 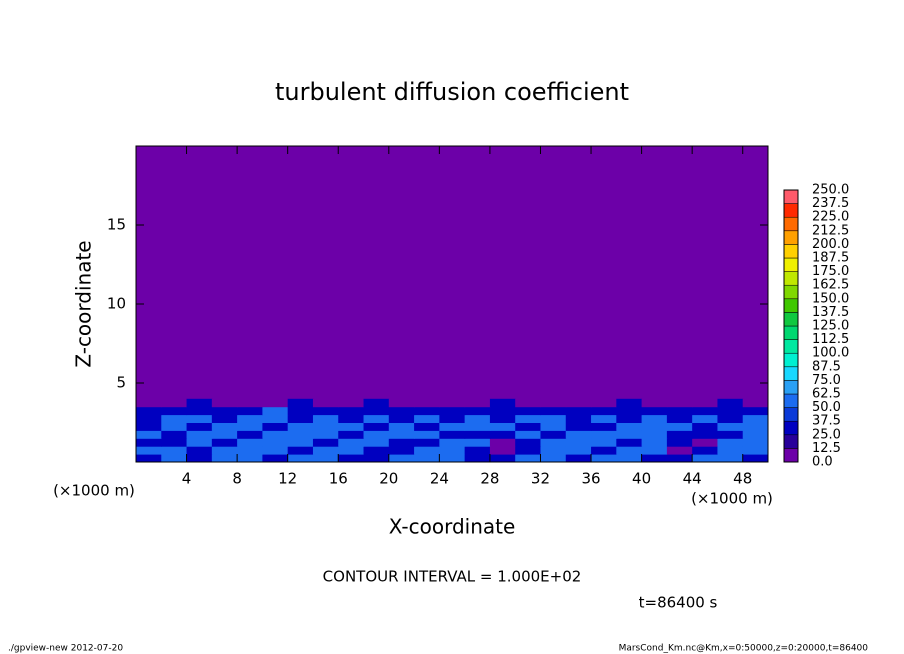 I want to click on chart-title: turbulent diffusion coefficient, so click(x=452, y=92).